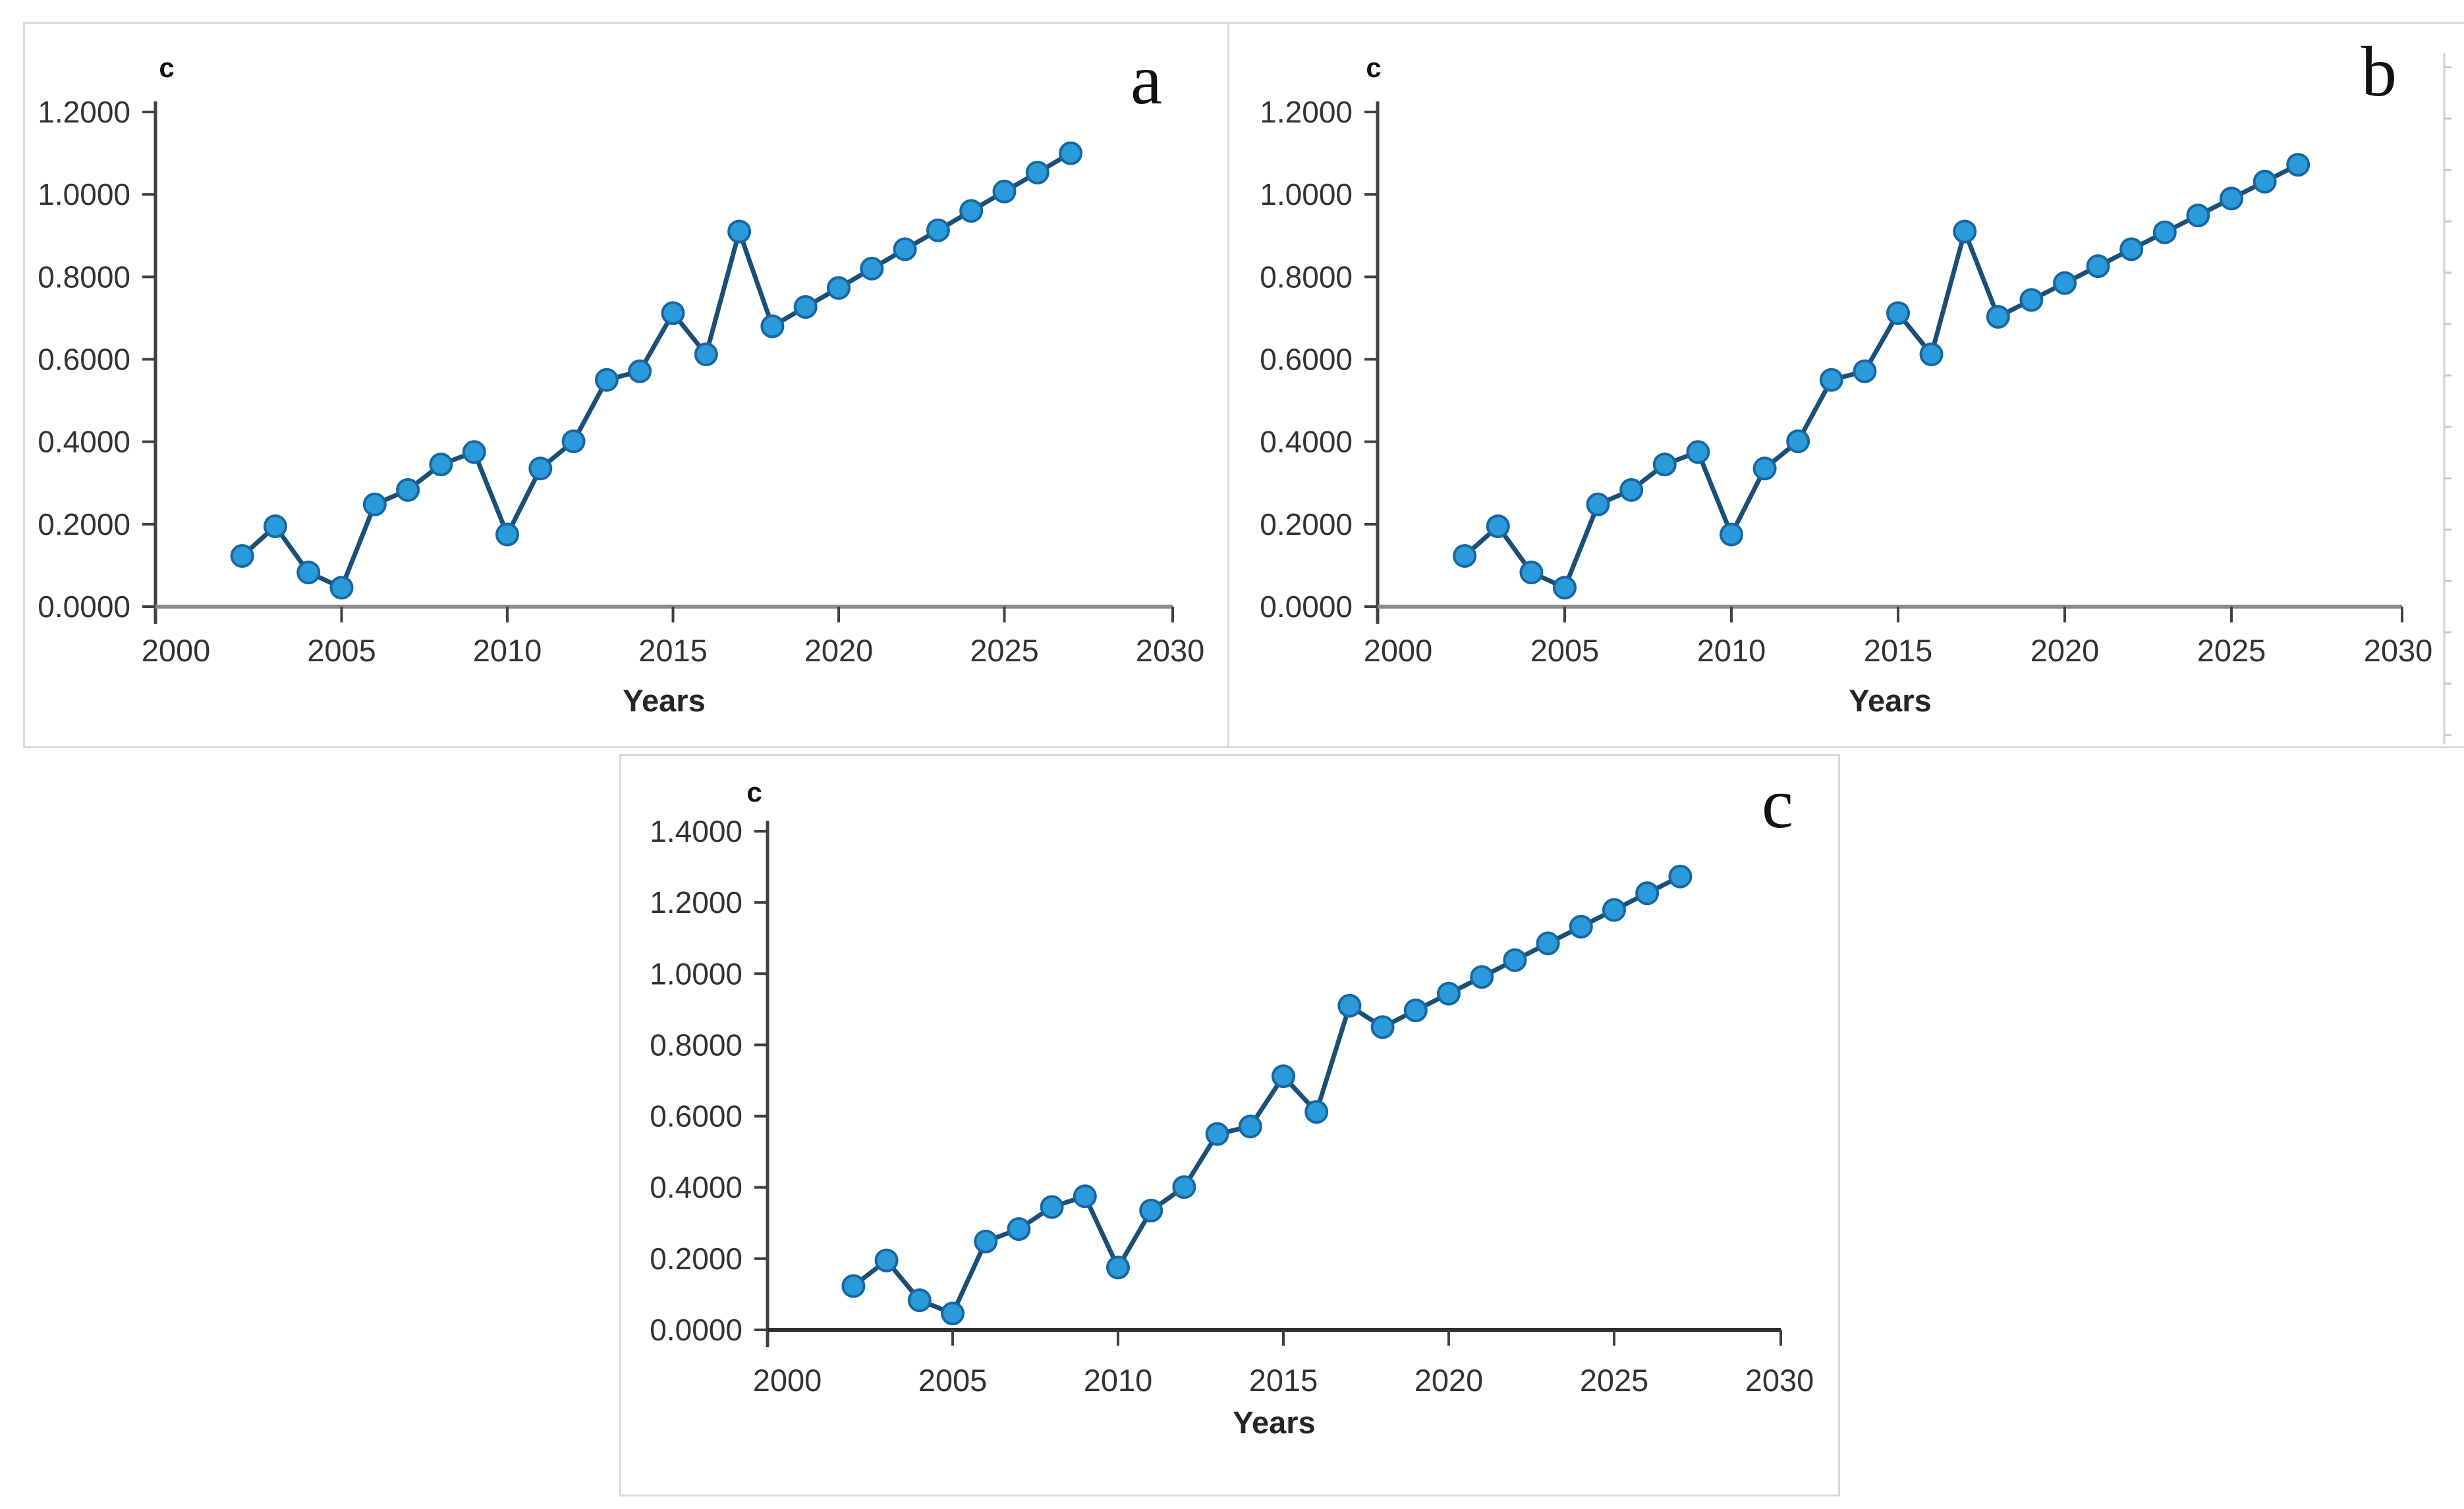  Describe the element at coordinates (1798, 441) in the screenshot. I see `data-point-b-2012` at that location.